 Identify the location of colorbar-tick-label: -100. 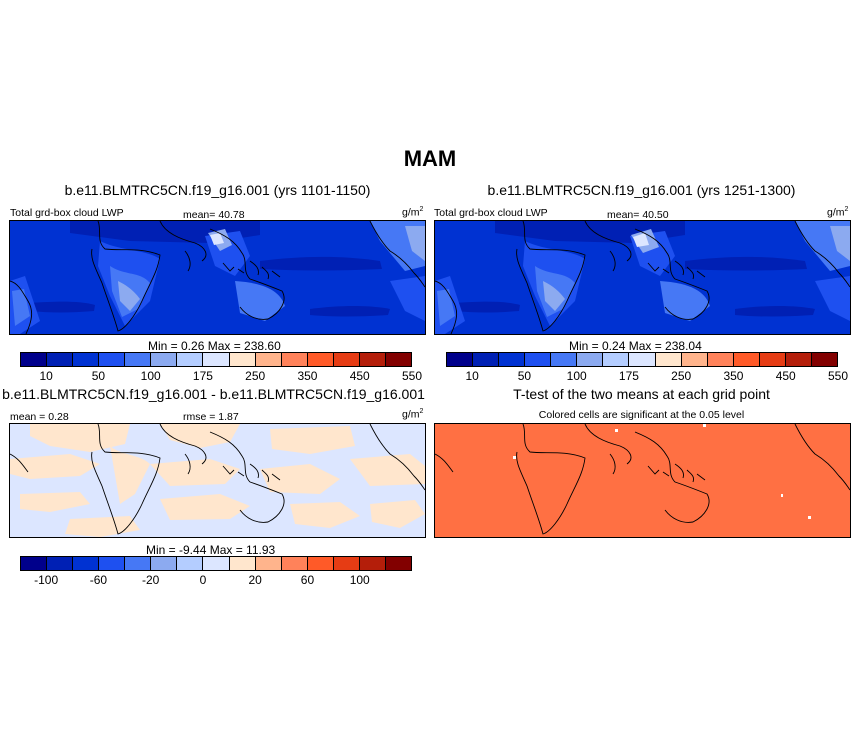
(46, 580).